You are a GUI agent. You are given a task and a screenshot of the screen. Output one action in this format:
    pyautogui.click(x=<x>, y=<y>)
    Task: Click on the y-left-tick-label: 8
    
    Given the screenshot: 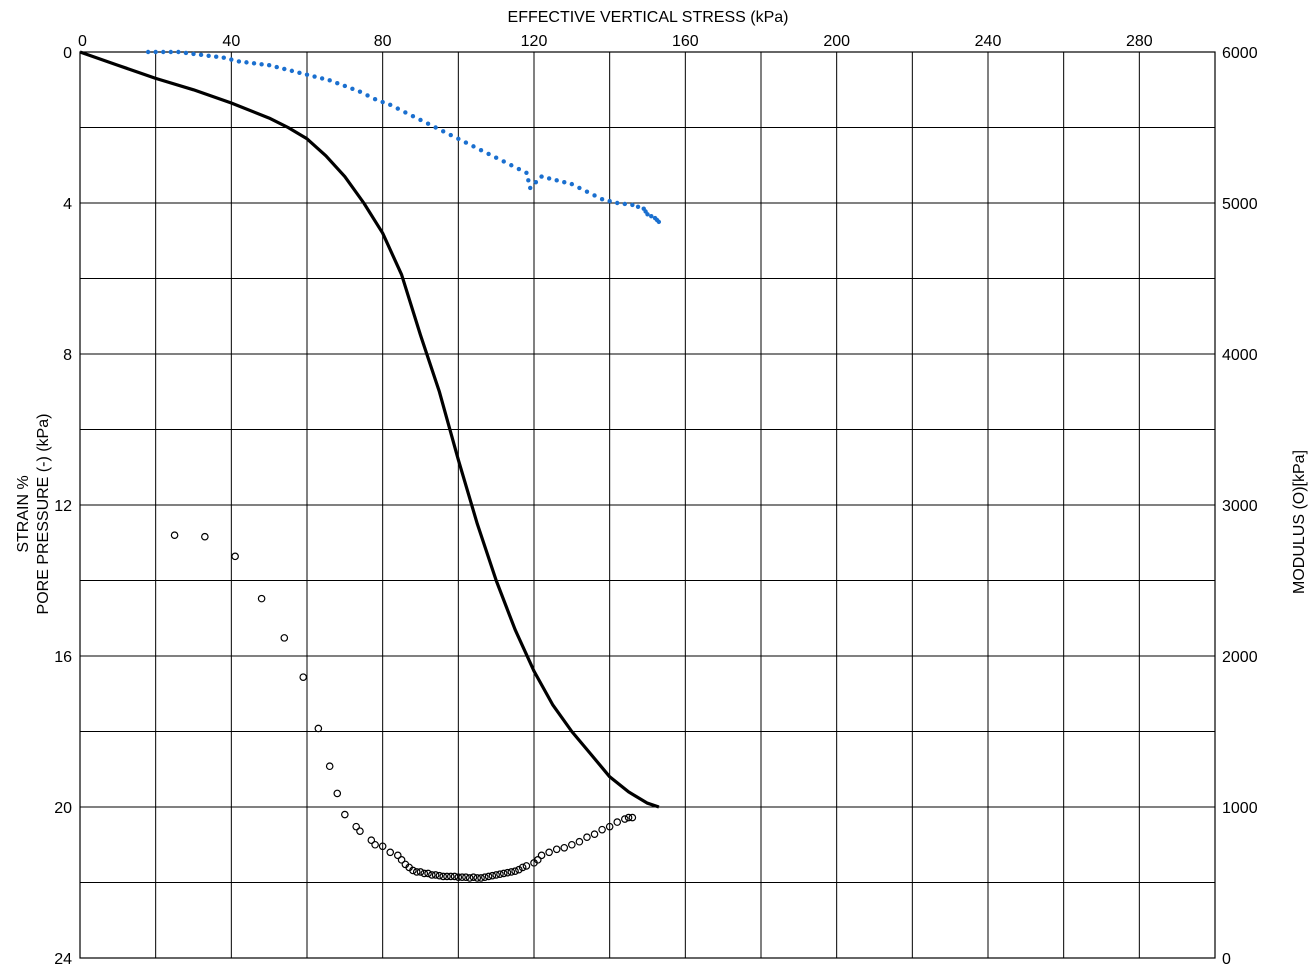 What is the action you would take?
    pyautogui.click(x=67, y=355)
    